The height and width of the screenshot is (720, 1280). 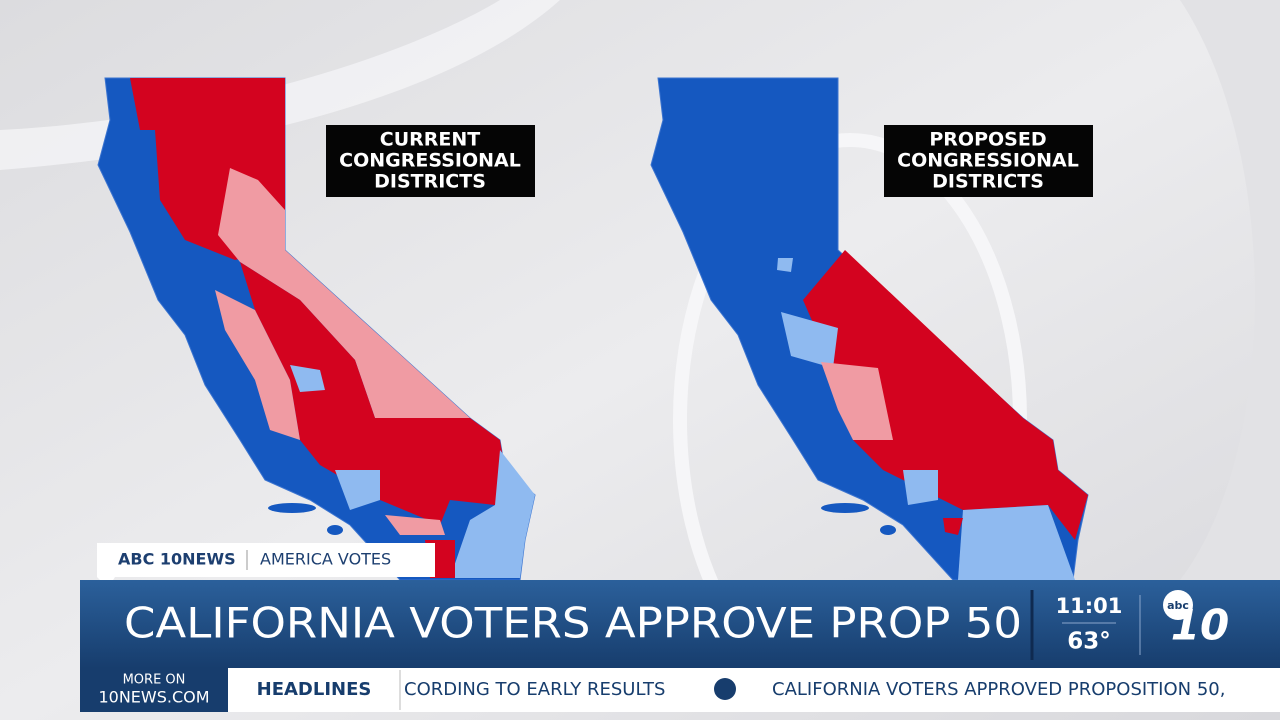 I want to click on ticker-site: 10NEWS.COM, so click(x=153, y=697).